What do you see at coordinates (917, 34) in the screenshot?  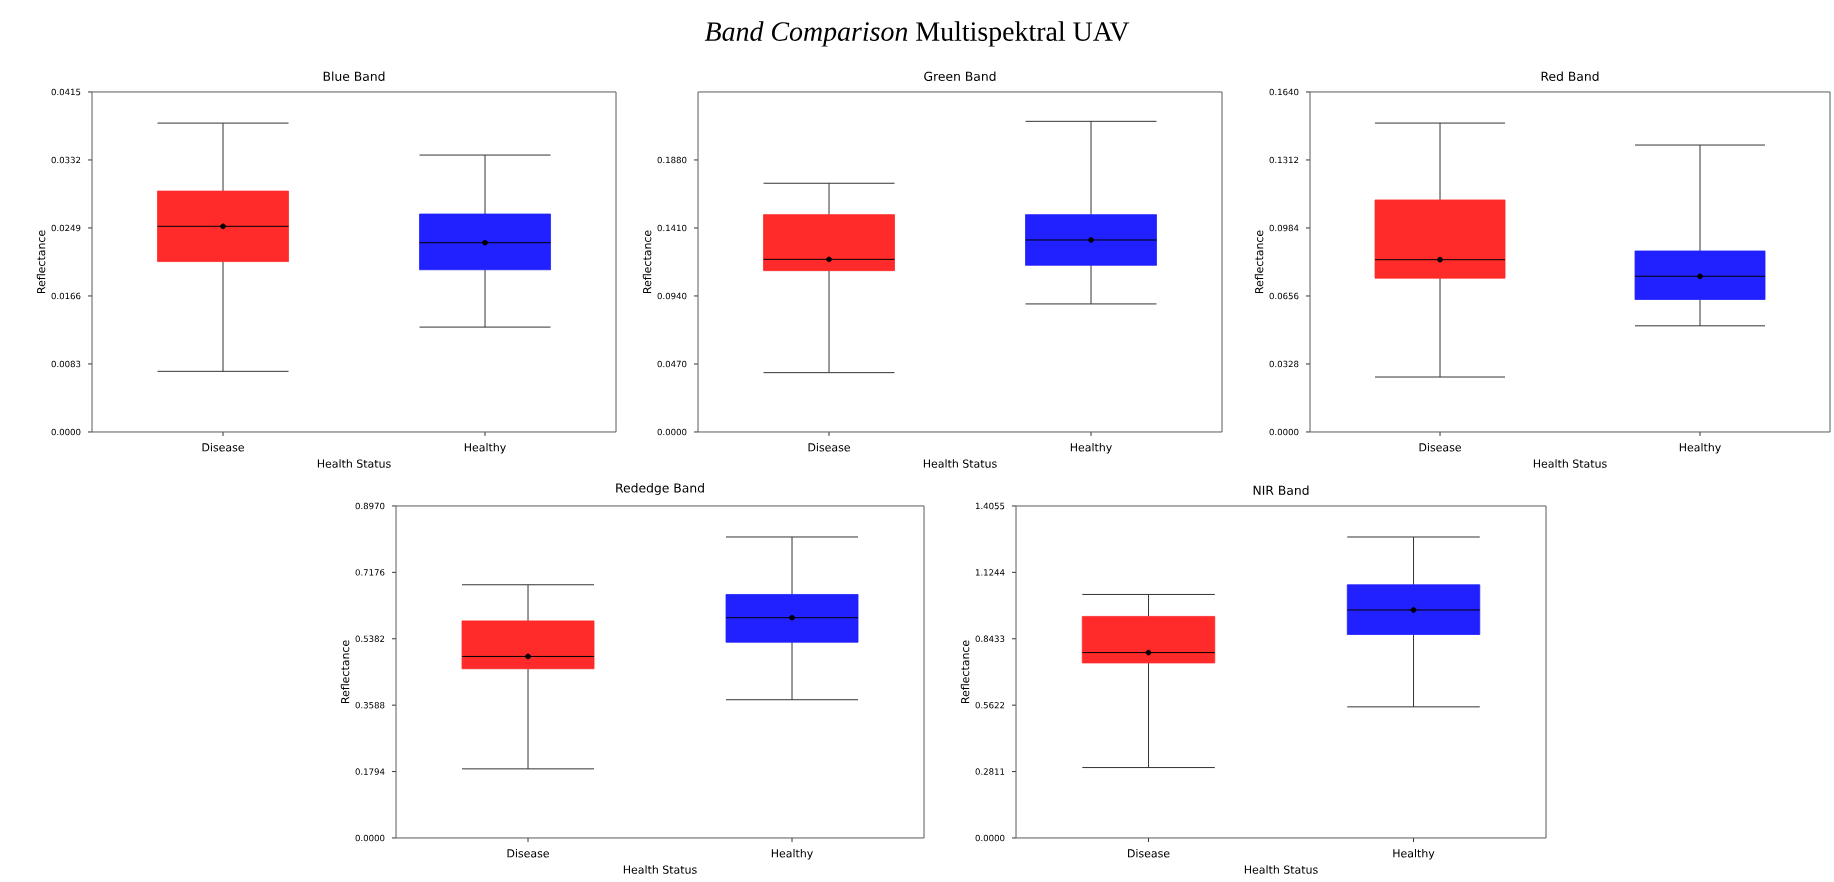 I see `text: Band Comparison Multispektral UAV` at bounding box center [917, 34].